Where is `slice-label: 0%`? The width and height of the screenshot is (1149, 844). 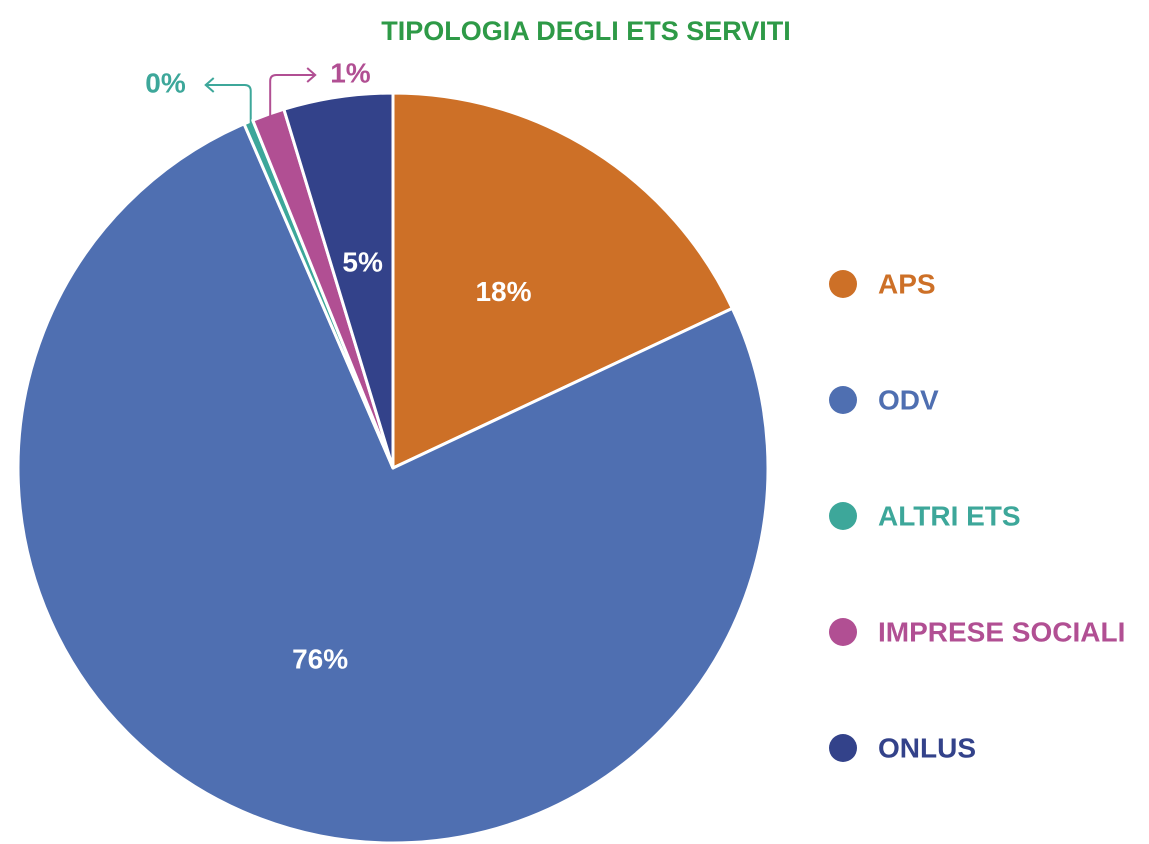 slice-label: 0% is located at coordinates (165, 82).